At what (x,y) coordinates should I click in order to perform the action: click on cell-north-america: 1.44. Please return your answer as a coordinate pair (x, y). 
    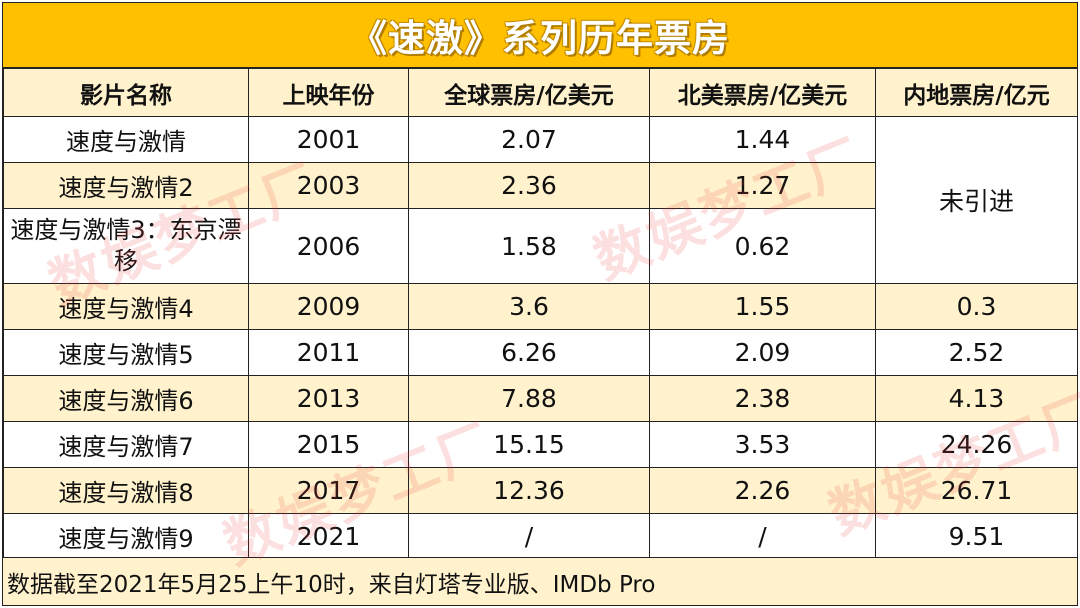
    Looking at the image, I should click on (762, 139).